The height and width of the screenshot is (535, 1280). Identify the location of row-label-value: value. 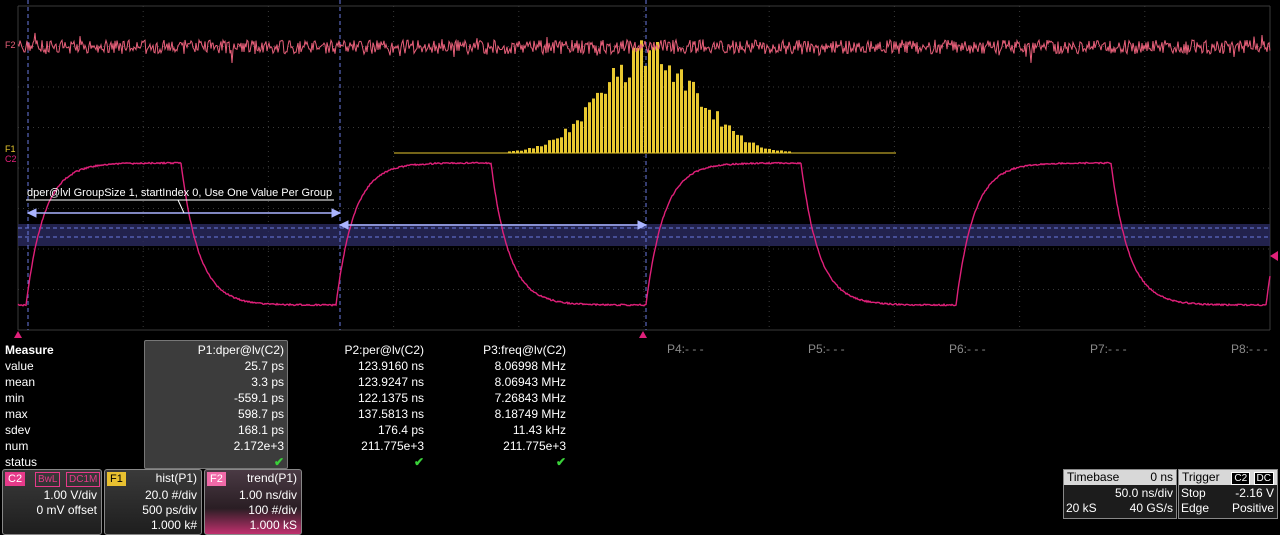
(75, 366).